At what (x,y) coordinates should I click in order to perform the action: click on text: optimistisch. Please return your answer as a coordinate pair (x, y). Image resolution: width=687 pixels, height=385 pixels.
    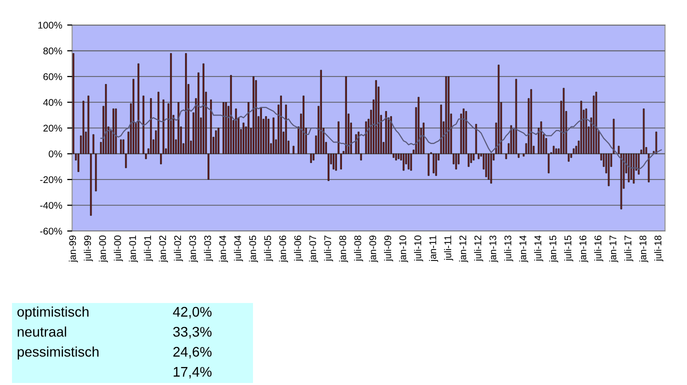
    Looking at the image, I should click on (52, 313).